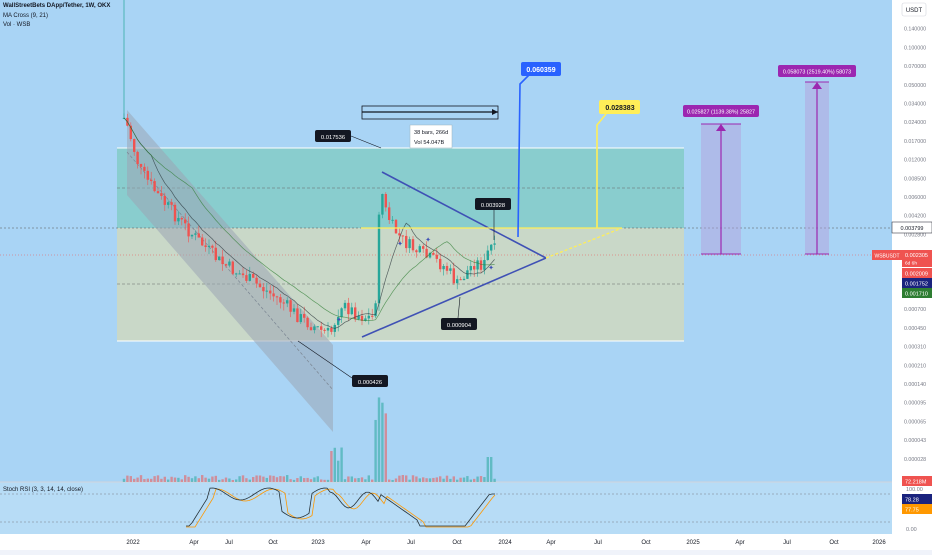  Describe the element at coordinates (915, 86) in the screenshot. I see `price-tick: 0.050000` at that location.